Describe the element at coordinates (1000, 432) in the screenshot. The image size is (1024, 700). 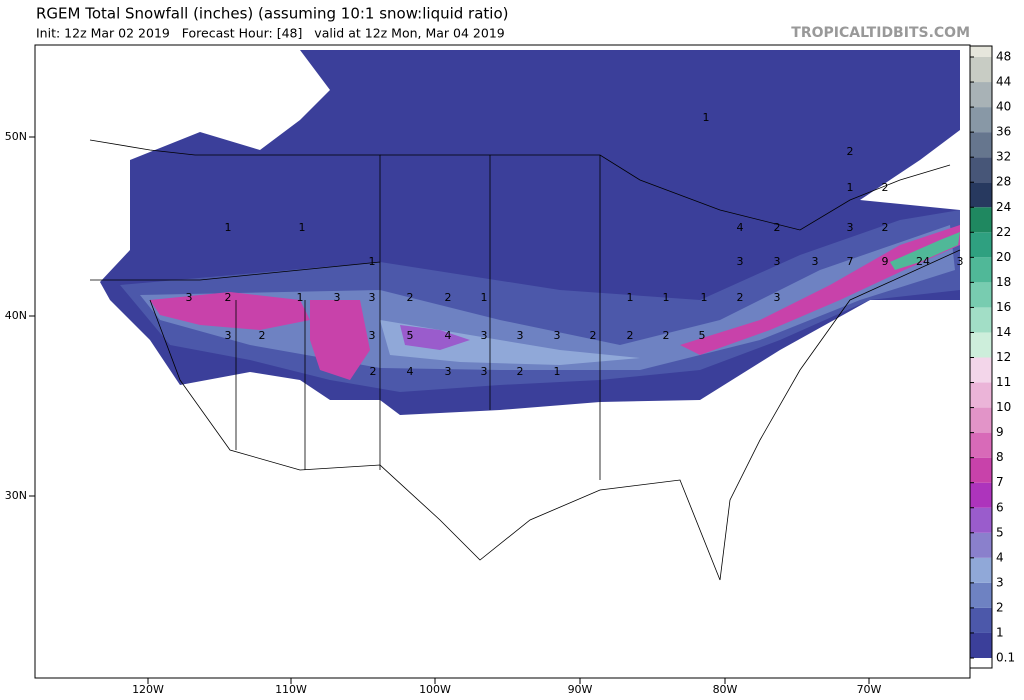
I see `colorbar-label: 9` at that location.